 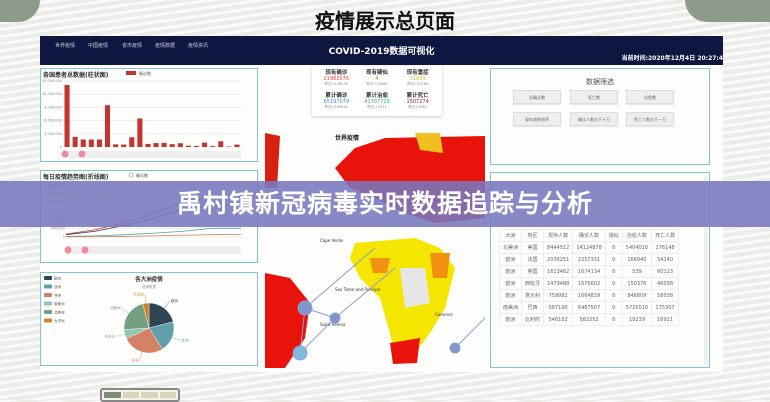 I want to click on filter-deaths-10k-button: 死亡人数大于一万, so click(x=650, y=119).